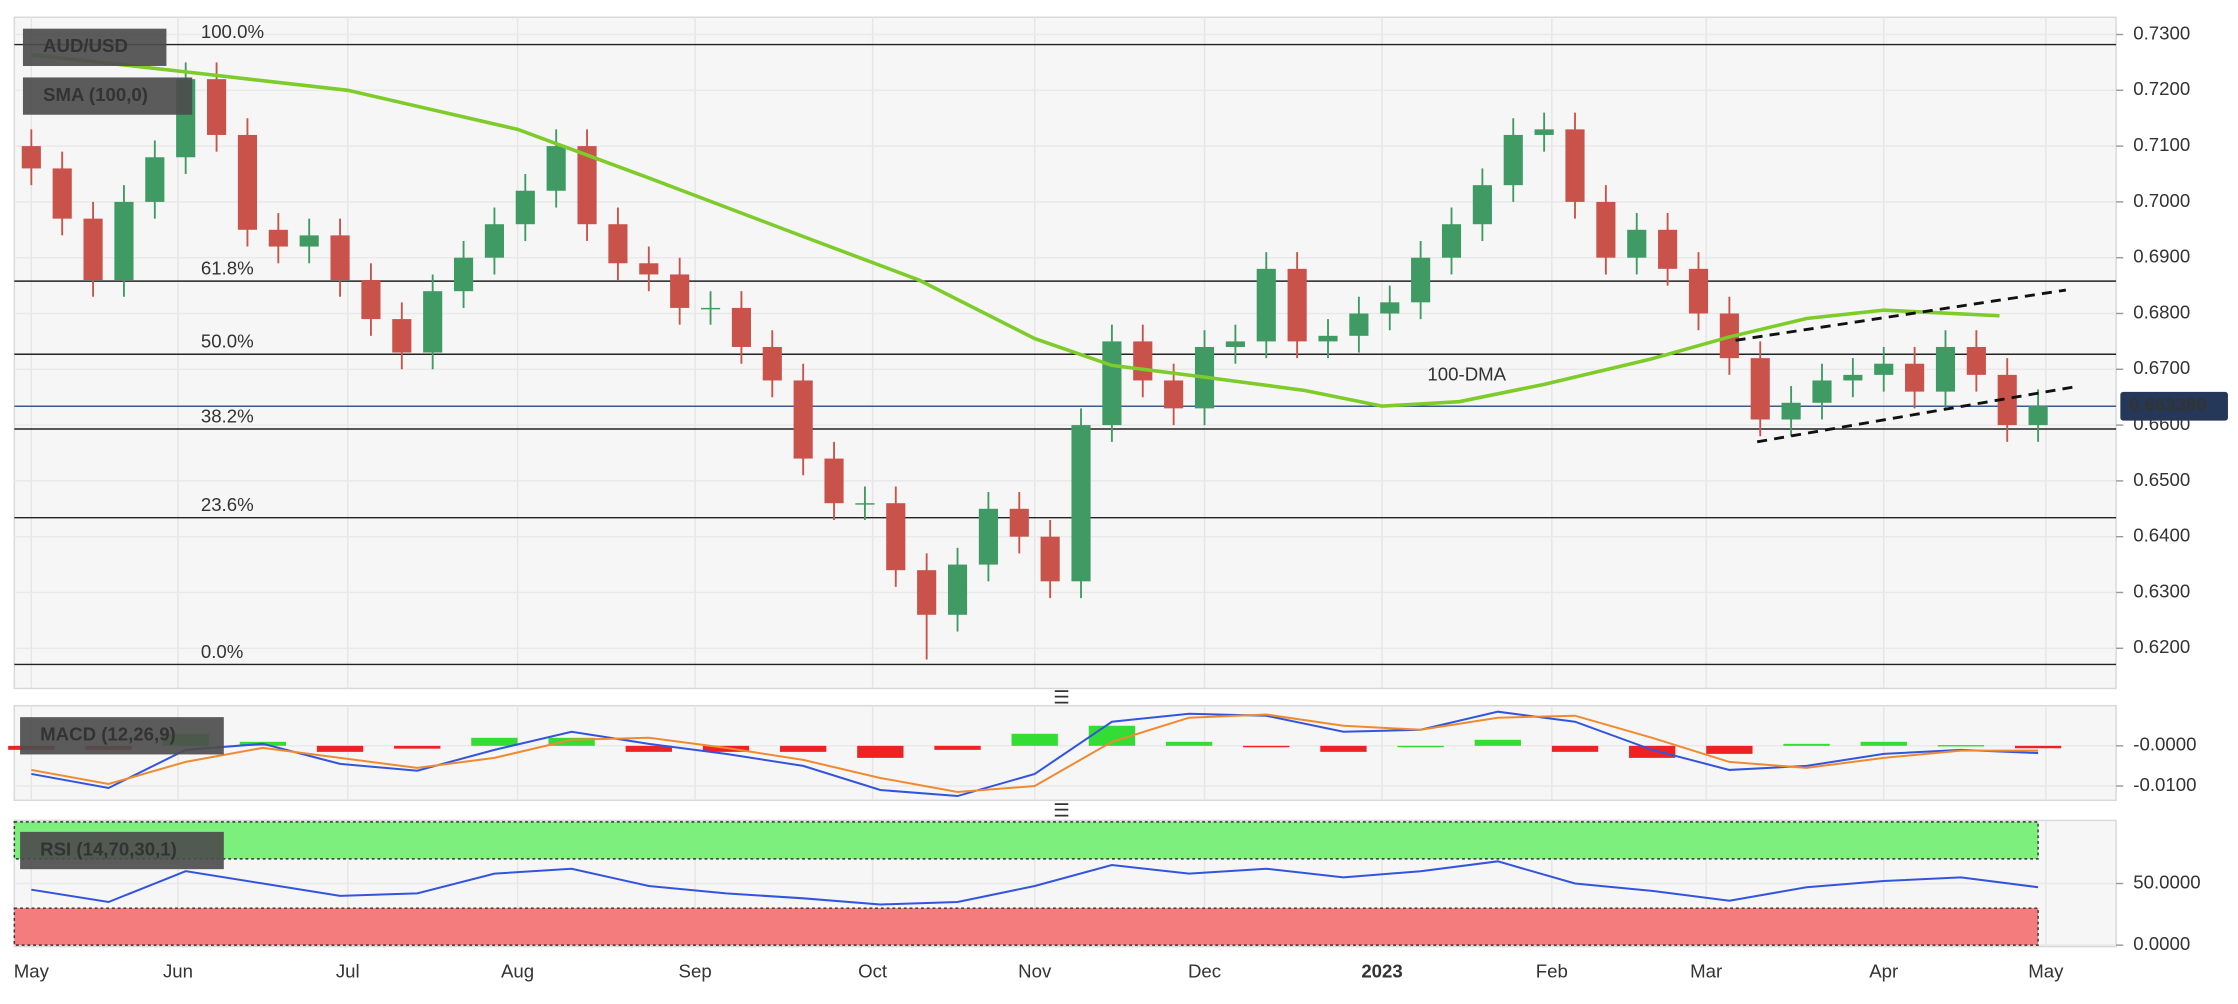  Describe the element at coordinates (1035, 970) in the screenshot. I see `x-tick-label: Nov` at that location.